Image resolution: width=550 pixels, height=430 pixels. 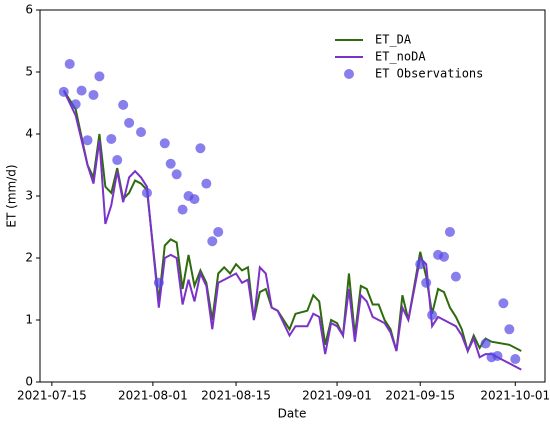 What do you see at coordinates (153, 396) in the screenshot?
I see `x-tick-label: 2021-08-01` at bounding box center [153, 396].